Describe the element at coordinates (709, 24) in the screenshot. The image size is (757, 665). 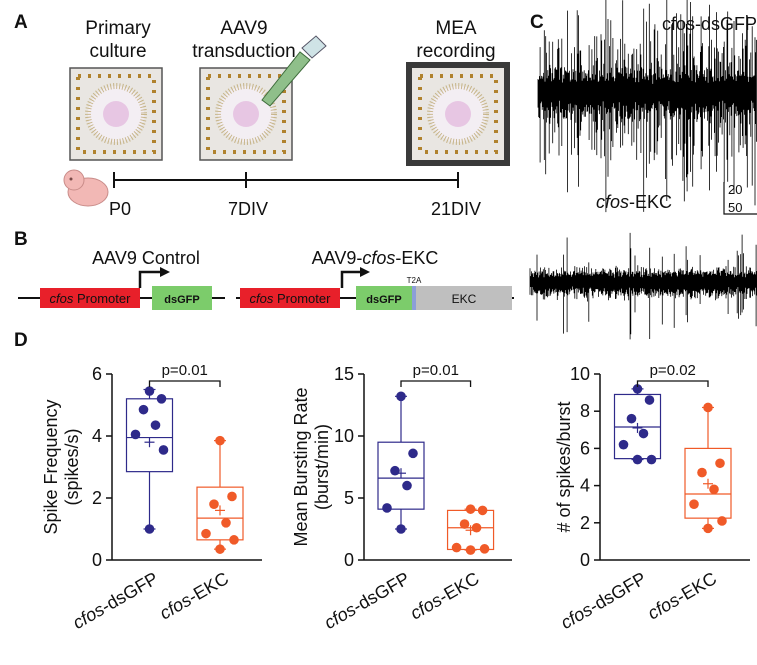
I see `trace-top-label: cfos-dsGFP` at that location.